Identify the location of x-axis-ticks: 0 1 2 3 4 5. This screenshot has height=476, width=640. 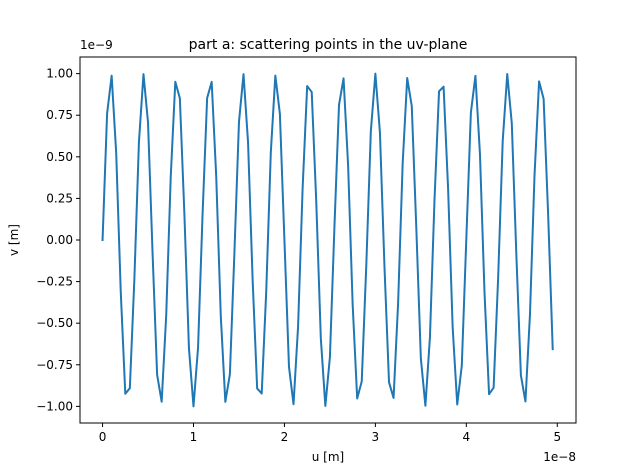
(330, 433).